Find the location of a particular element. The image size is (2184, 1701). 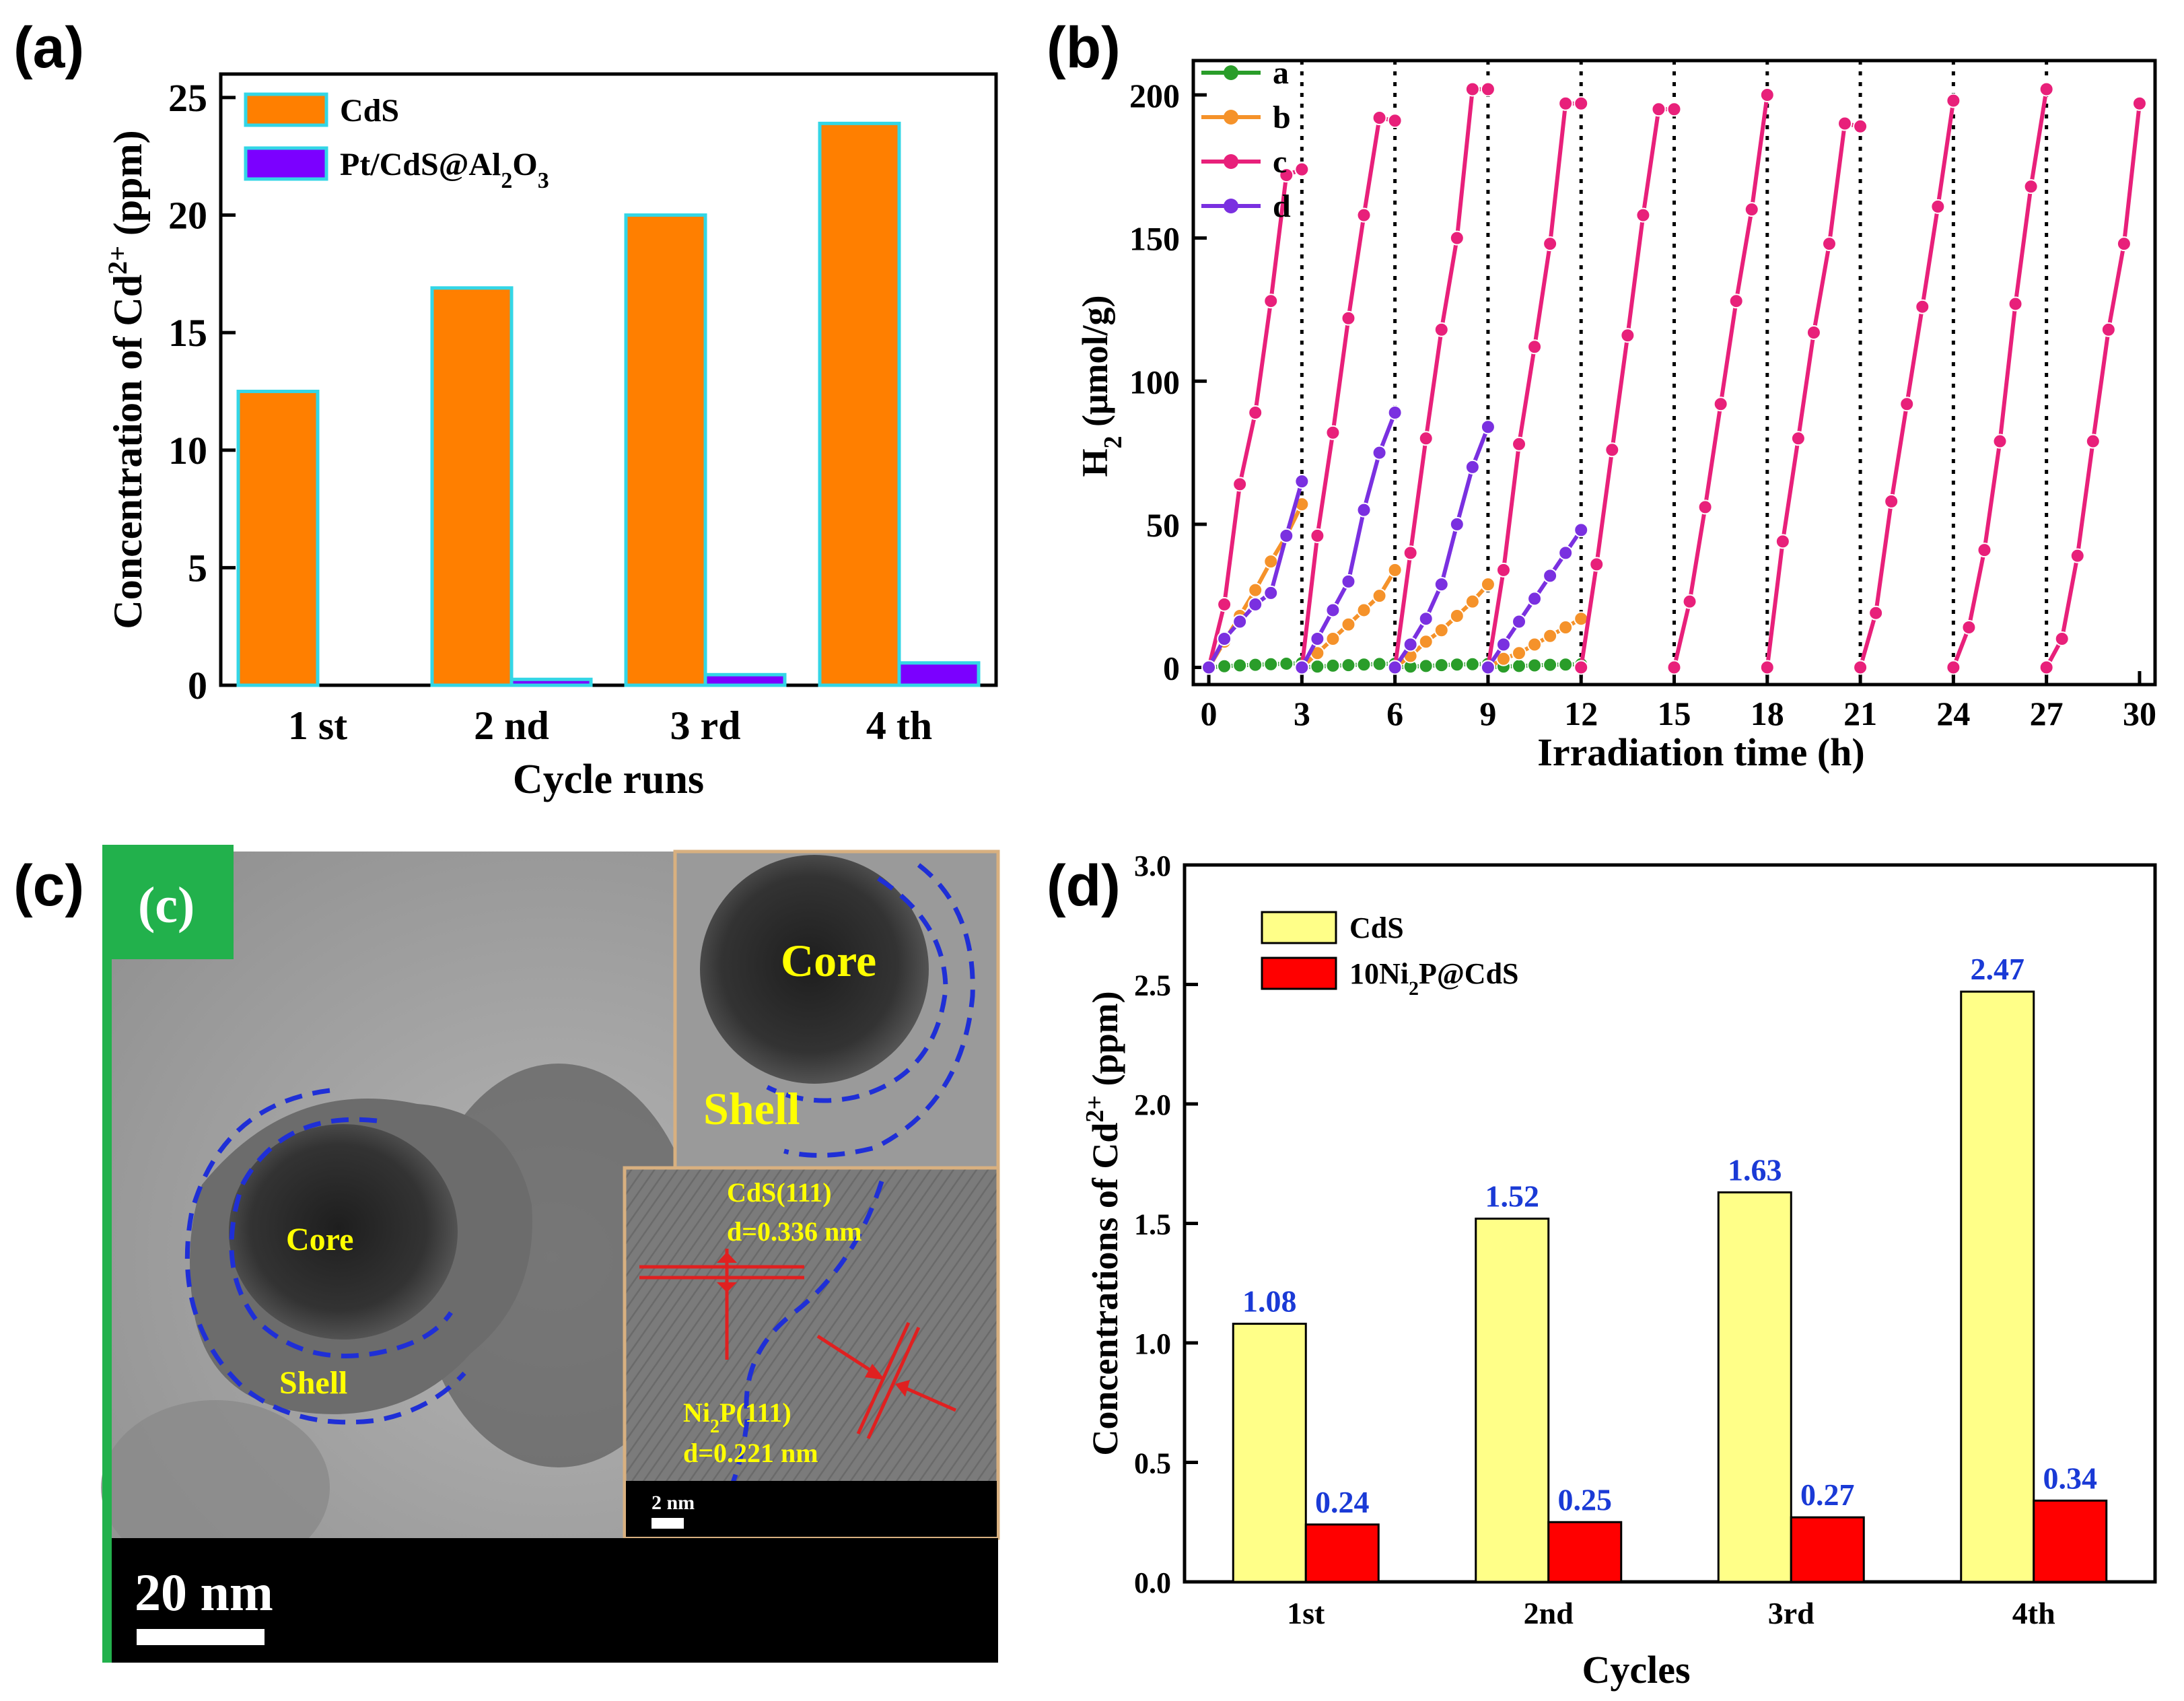

y-tick-label: 3.0 is located at coordinates (1152, 866).